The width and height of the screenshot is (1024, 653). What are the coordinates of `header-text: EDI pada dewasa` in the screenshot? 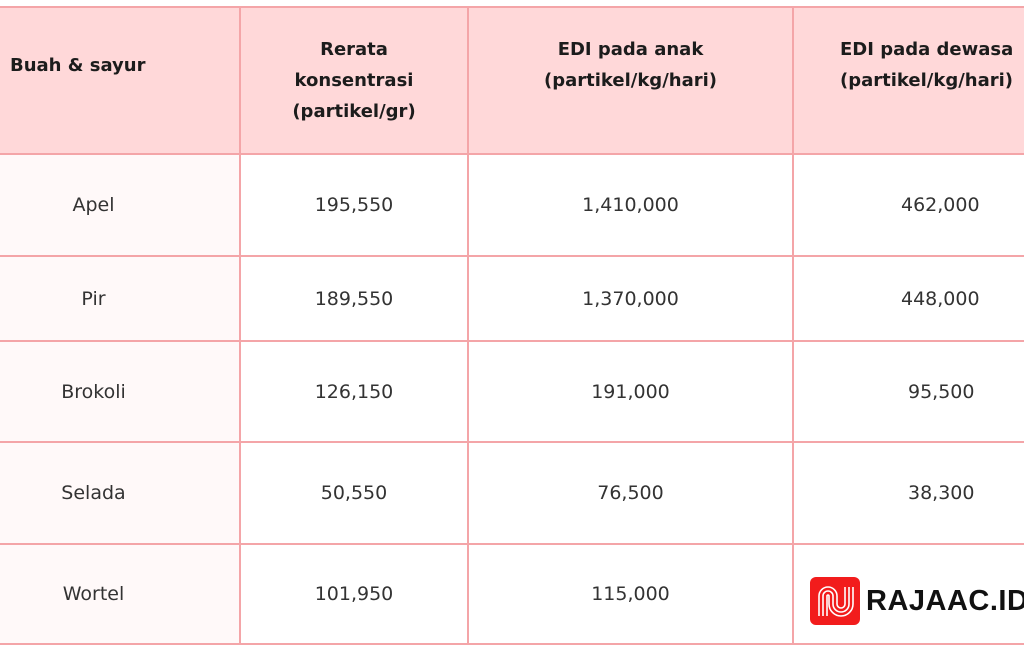 It's located at (927, 49).